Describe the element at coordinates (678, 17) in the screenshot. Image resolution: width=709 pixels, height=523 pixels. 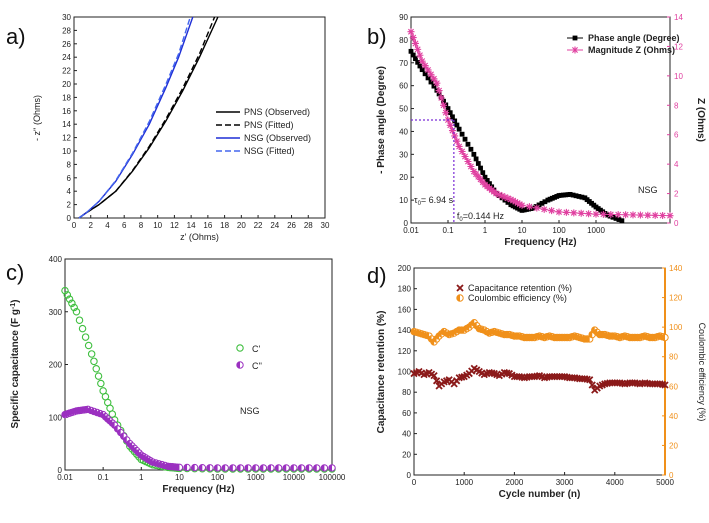
I see `y2-tick-label: 14` at that location.